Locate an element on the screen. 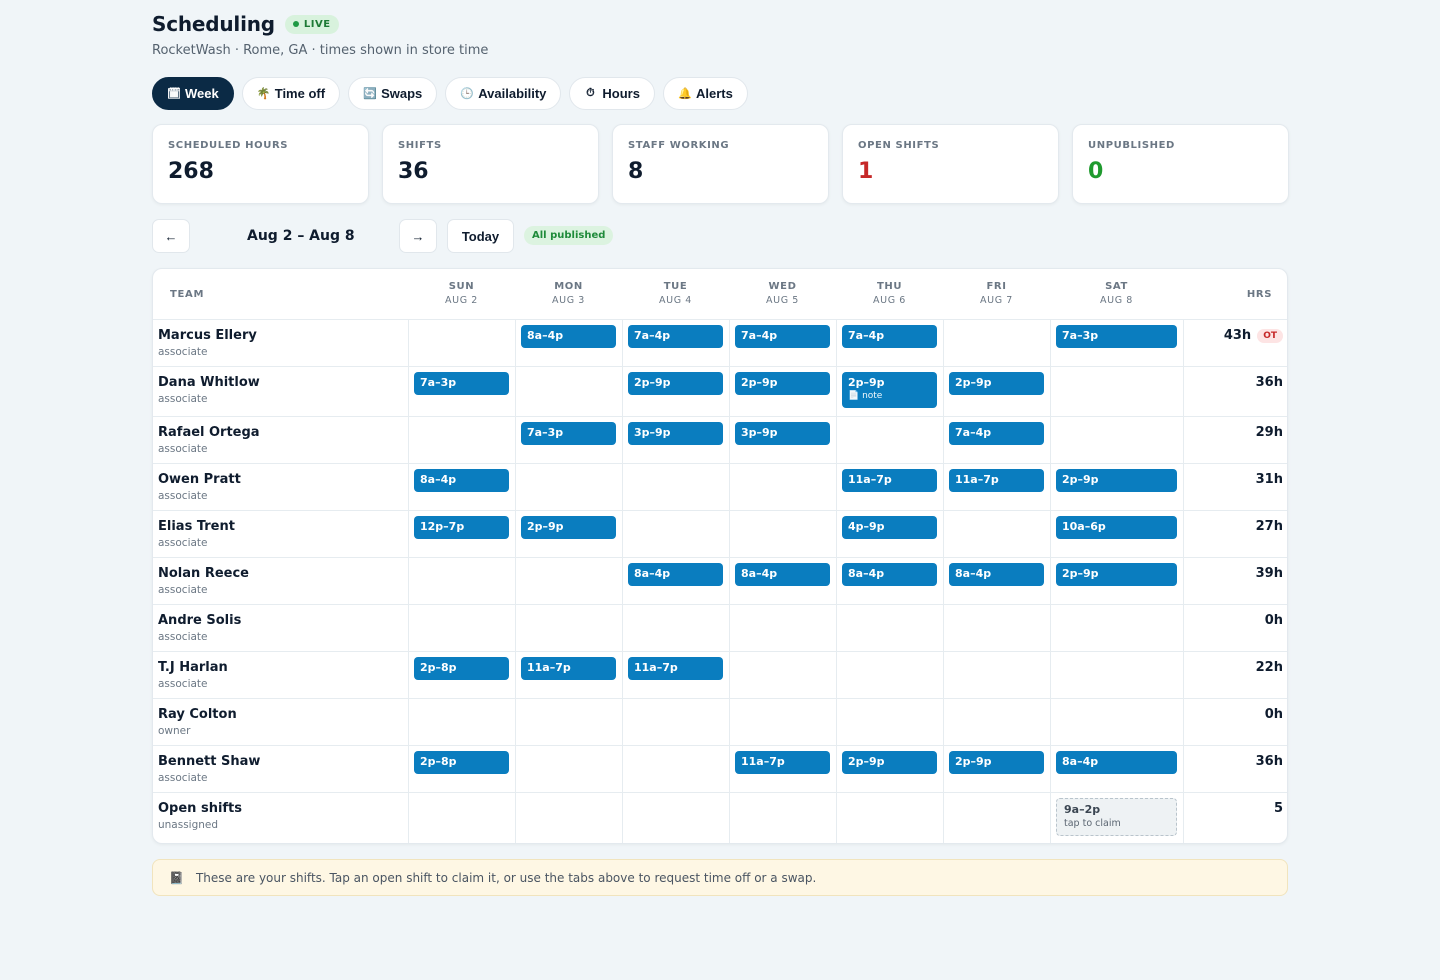 The height and width of the screenshot is (980, 1440). tab-label: Time off is located at coordinates (300, 93).